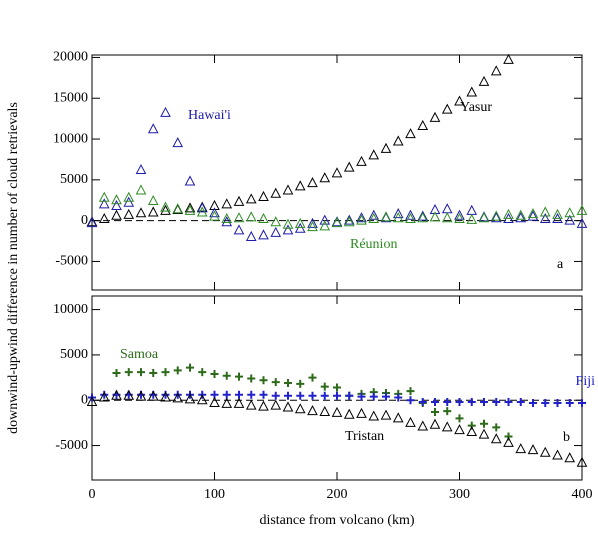  Describe the element at coordinates (74, 354) in the screenshot. I see `y-tick-label: 5000` at that location.